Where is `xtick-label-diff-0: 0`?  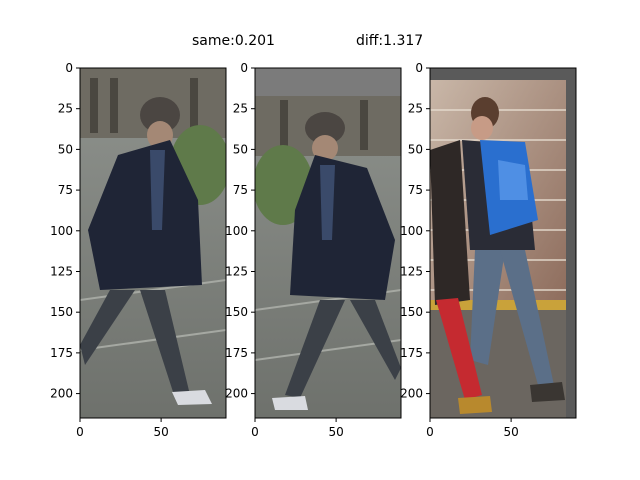
xtick-label-diff-0: 0 is located at coordinates (430, 432).